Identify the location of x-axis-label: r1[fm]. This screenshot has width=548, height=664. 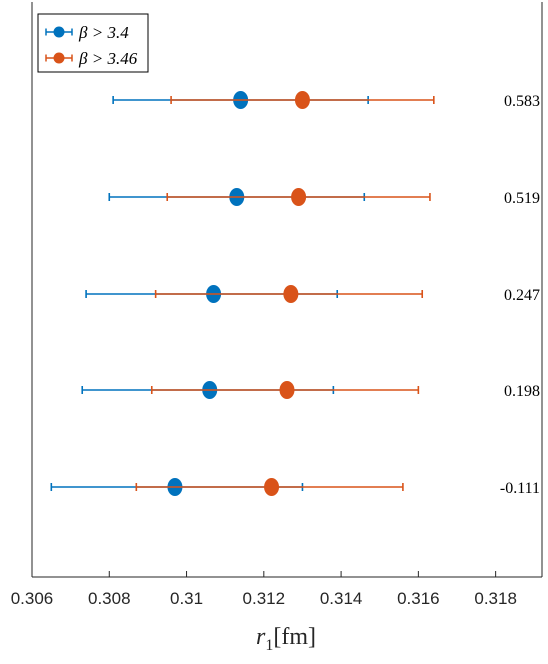
(286, 639).